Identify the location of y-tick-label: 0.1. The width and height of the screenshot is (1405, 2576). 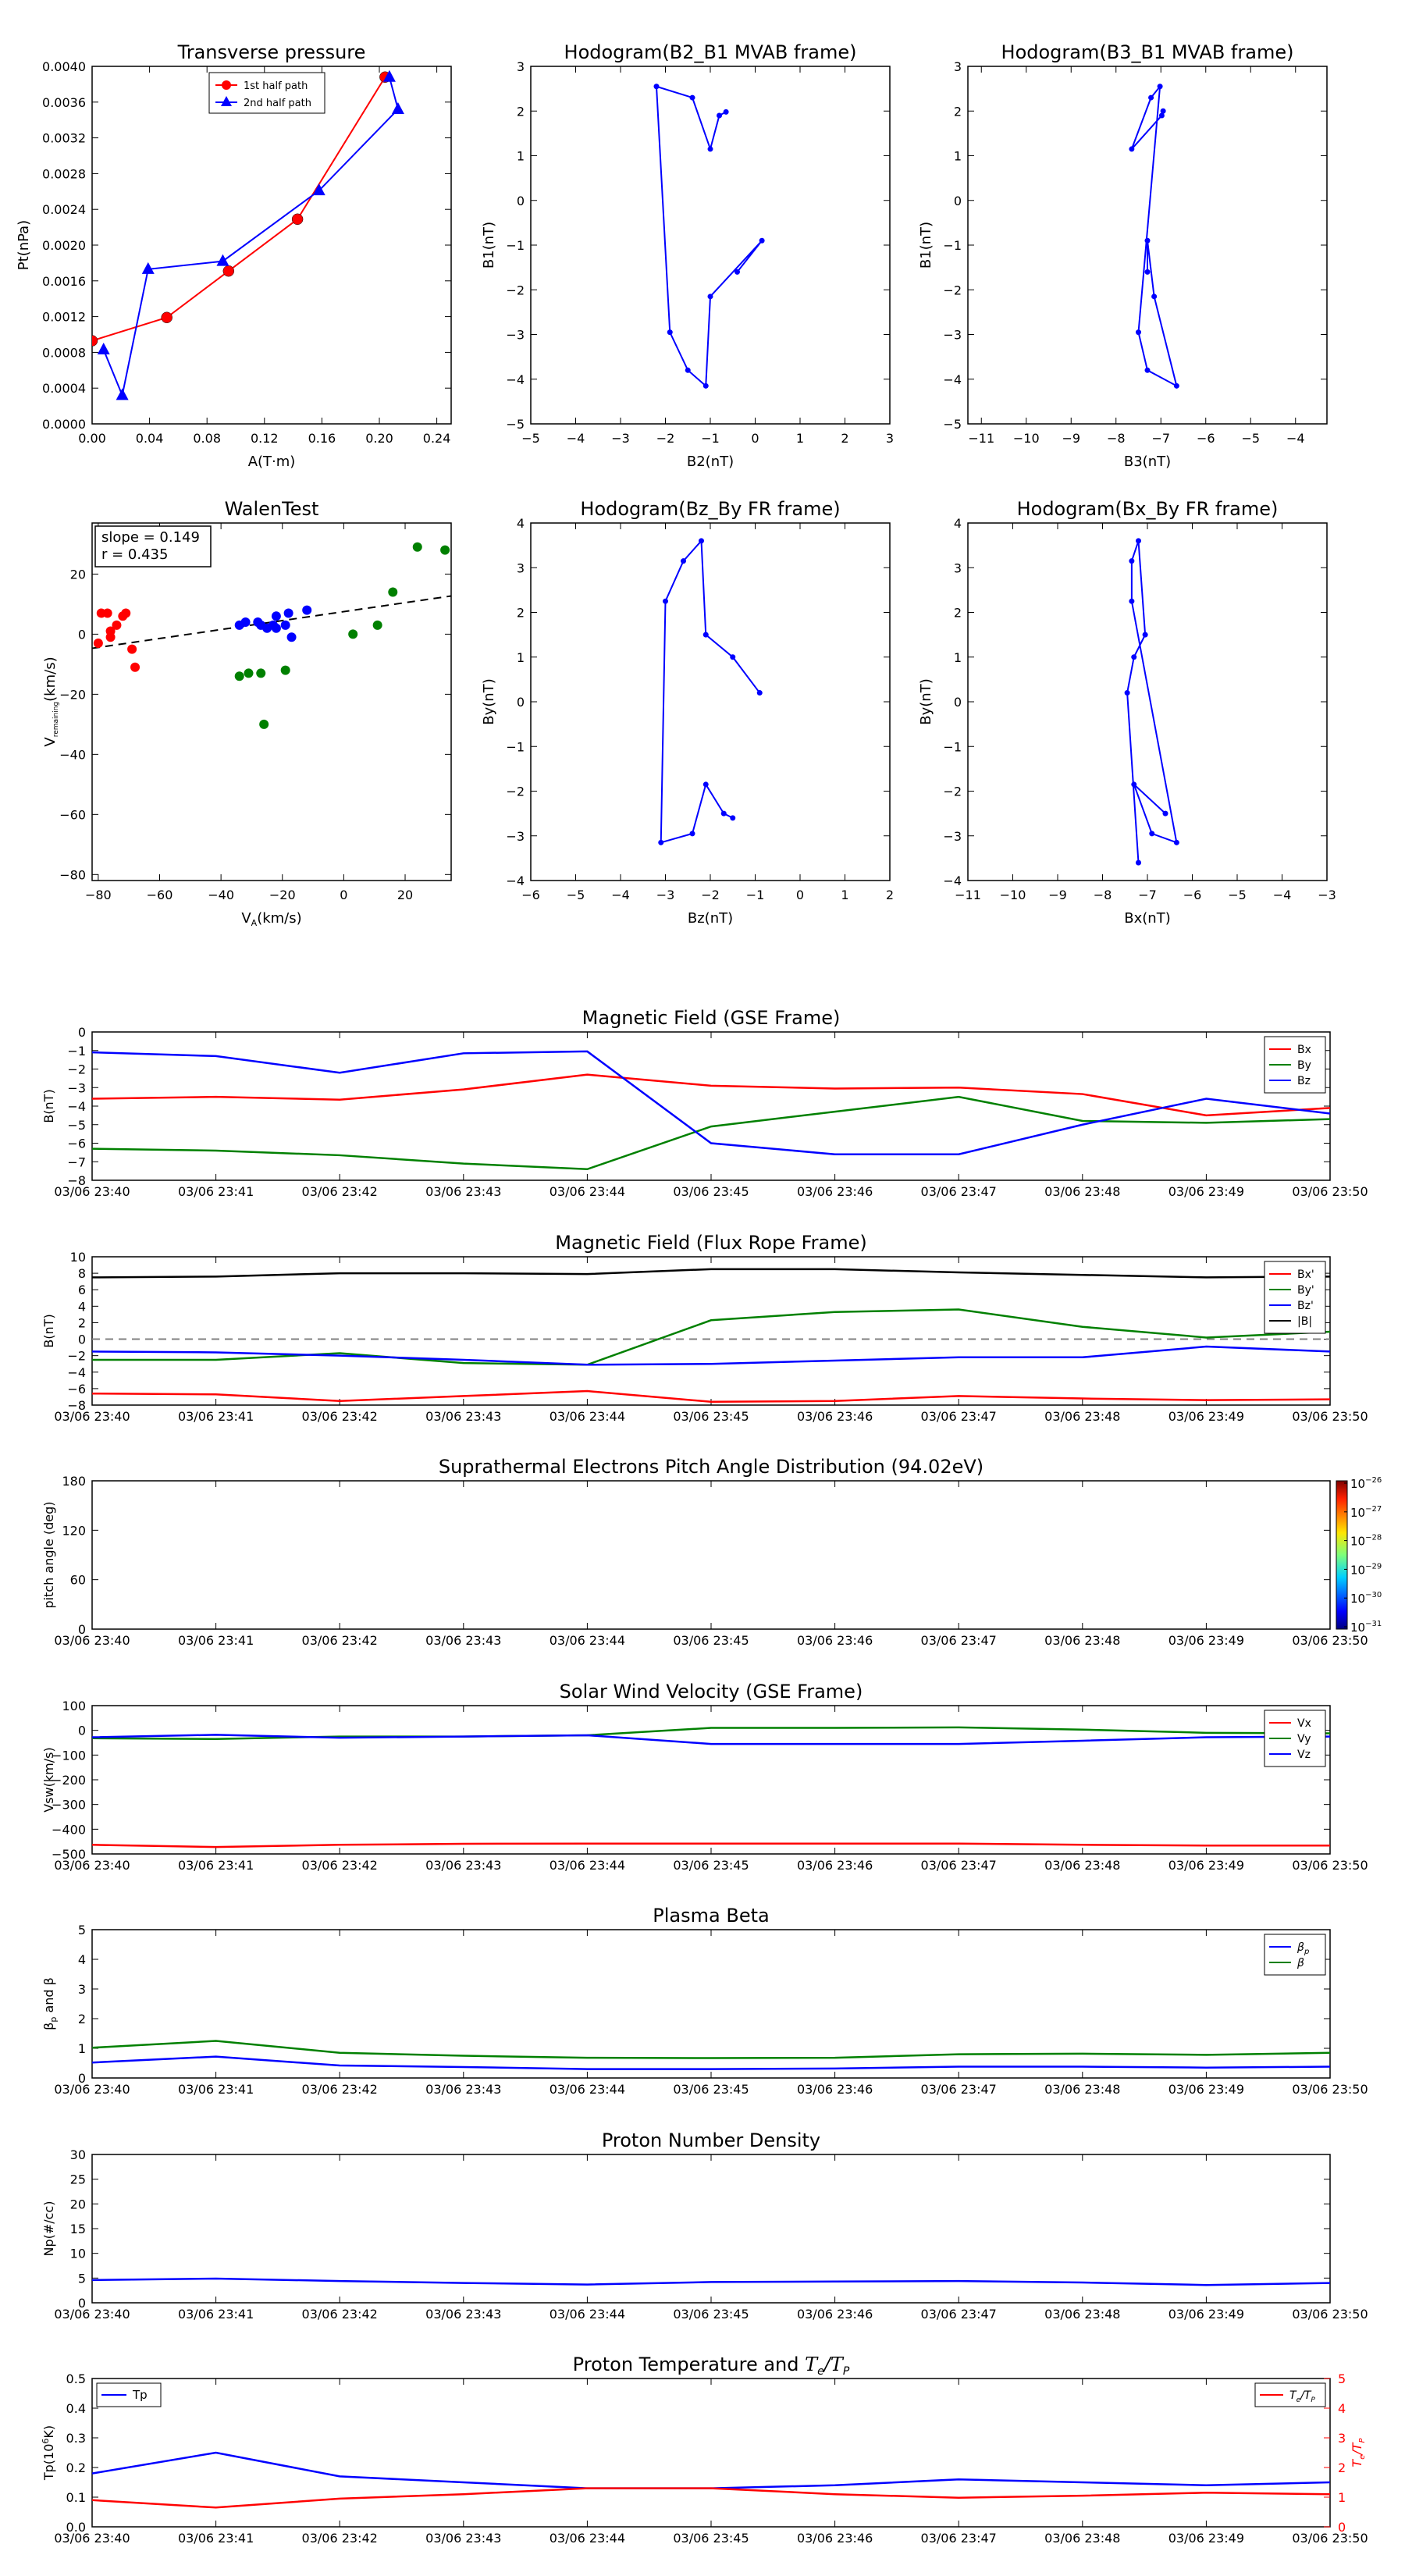
(76, 2497).